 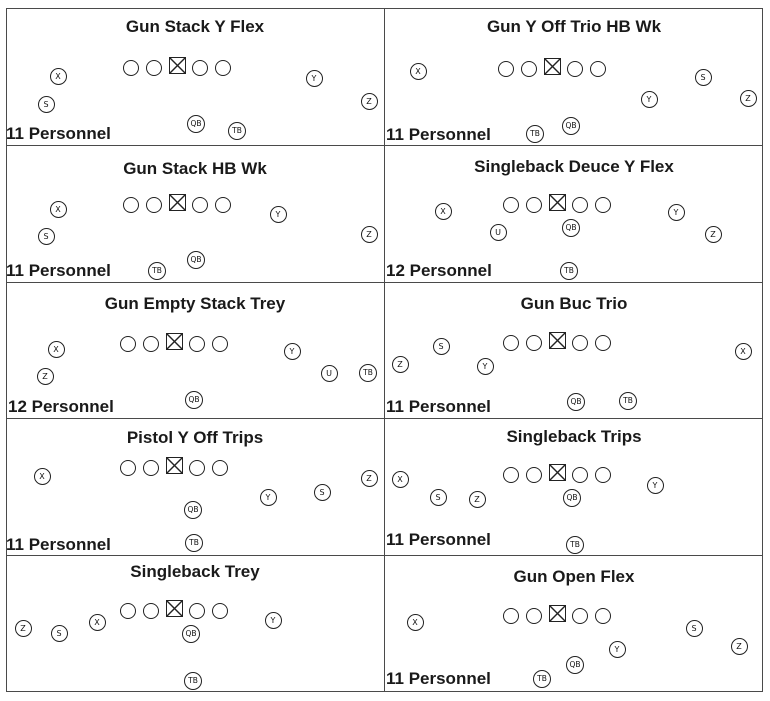 What do you see at coordinates (329, 373) in the screenshot?
I see `player-u: U` at bounding box center [329, 373].